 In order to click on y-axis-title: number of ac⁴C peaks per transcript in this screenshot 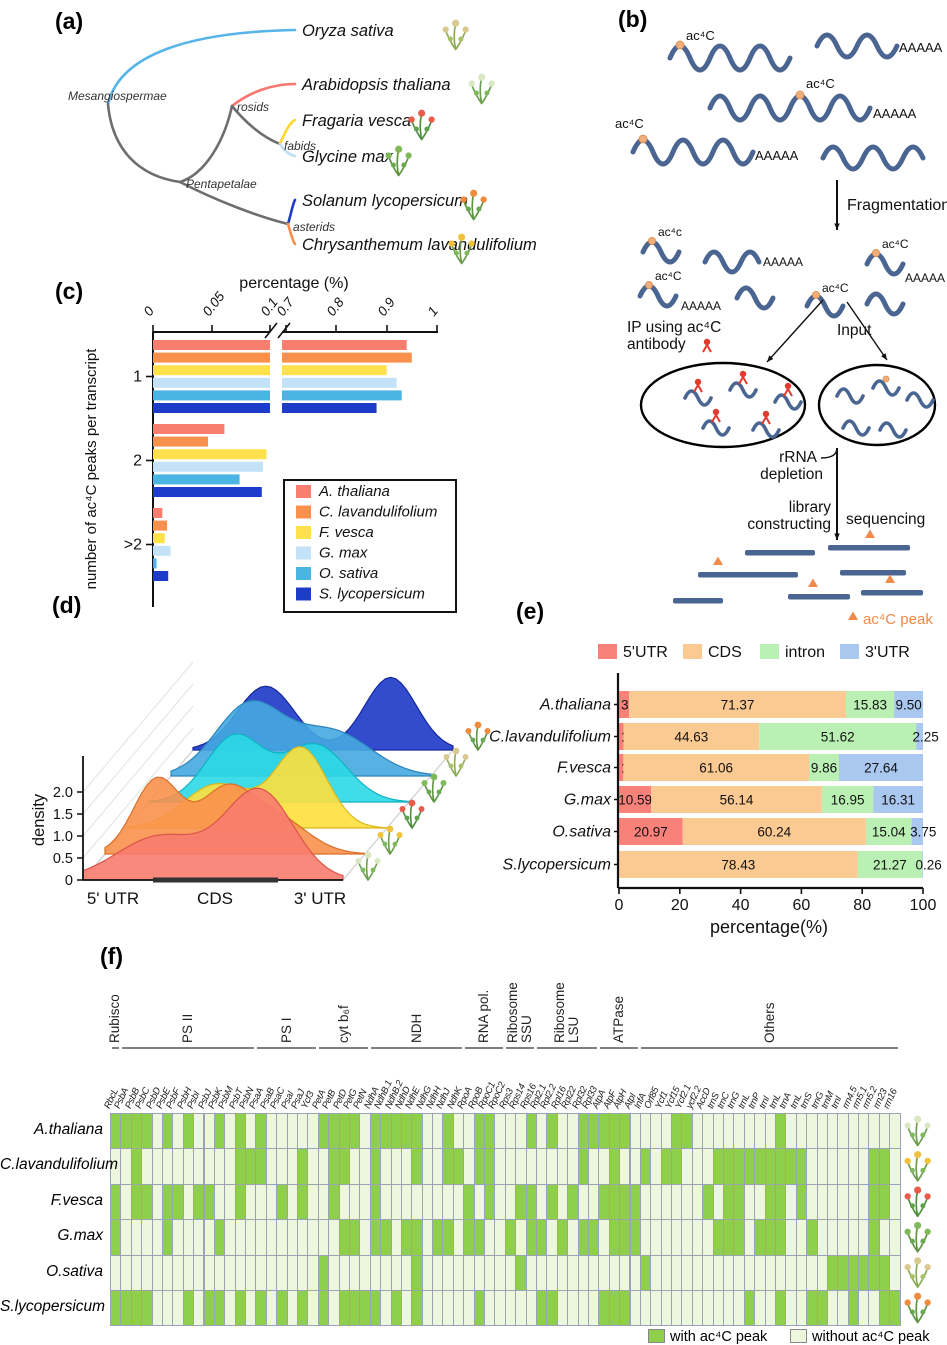, I will do `click(91, 469)`.